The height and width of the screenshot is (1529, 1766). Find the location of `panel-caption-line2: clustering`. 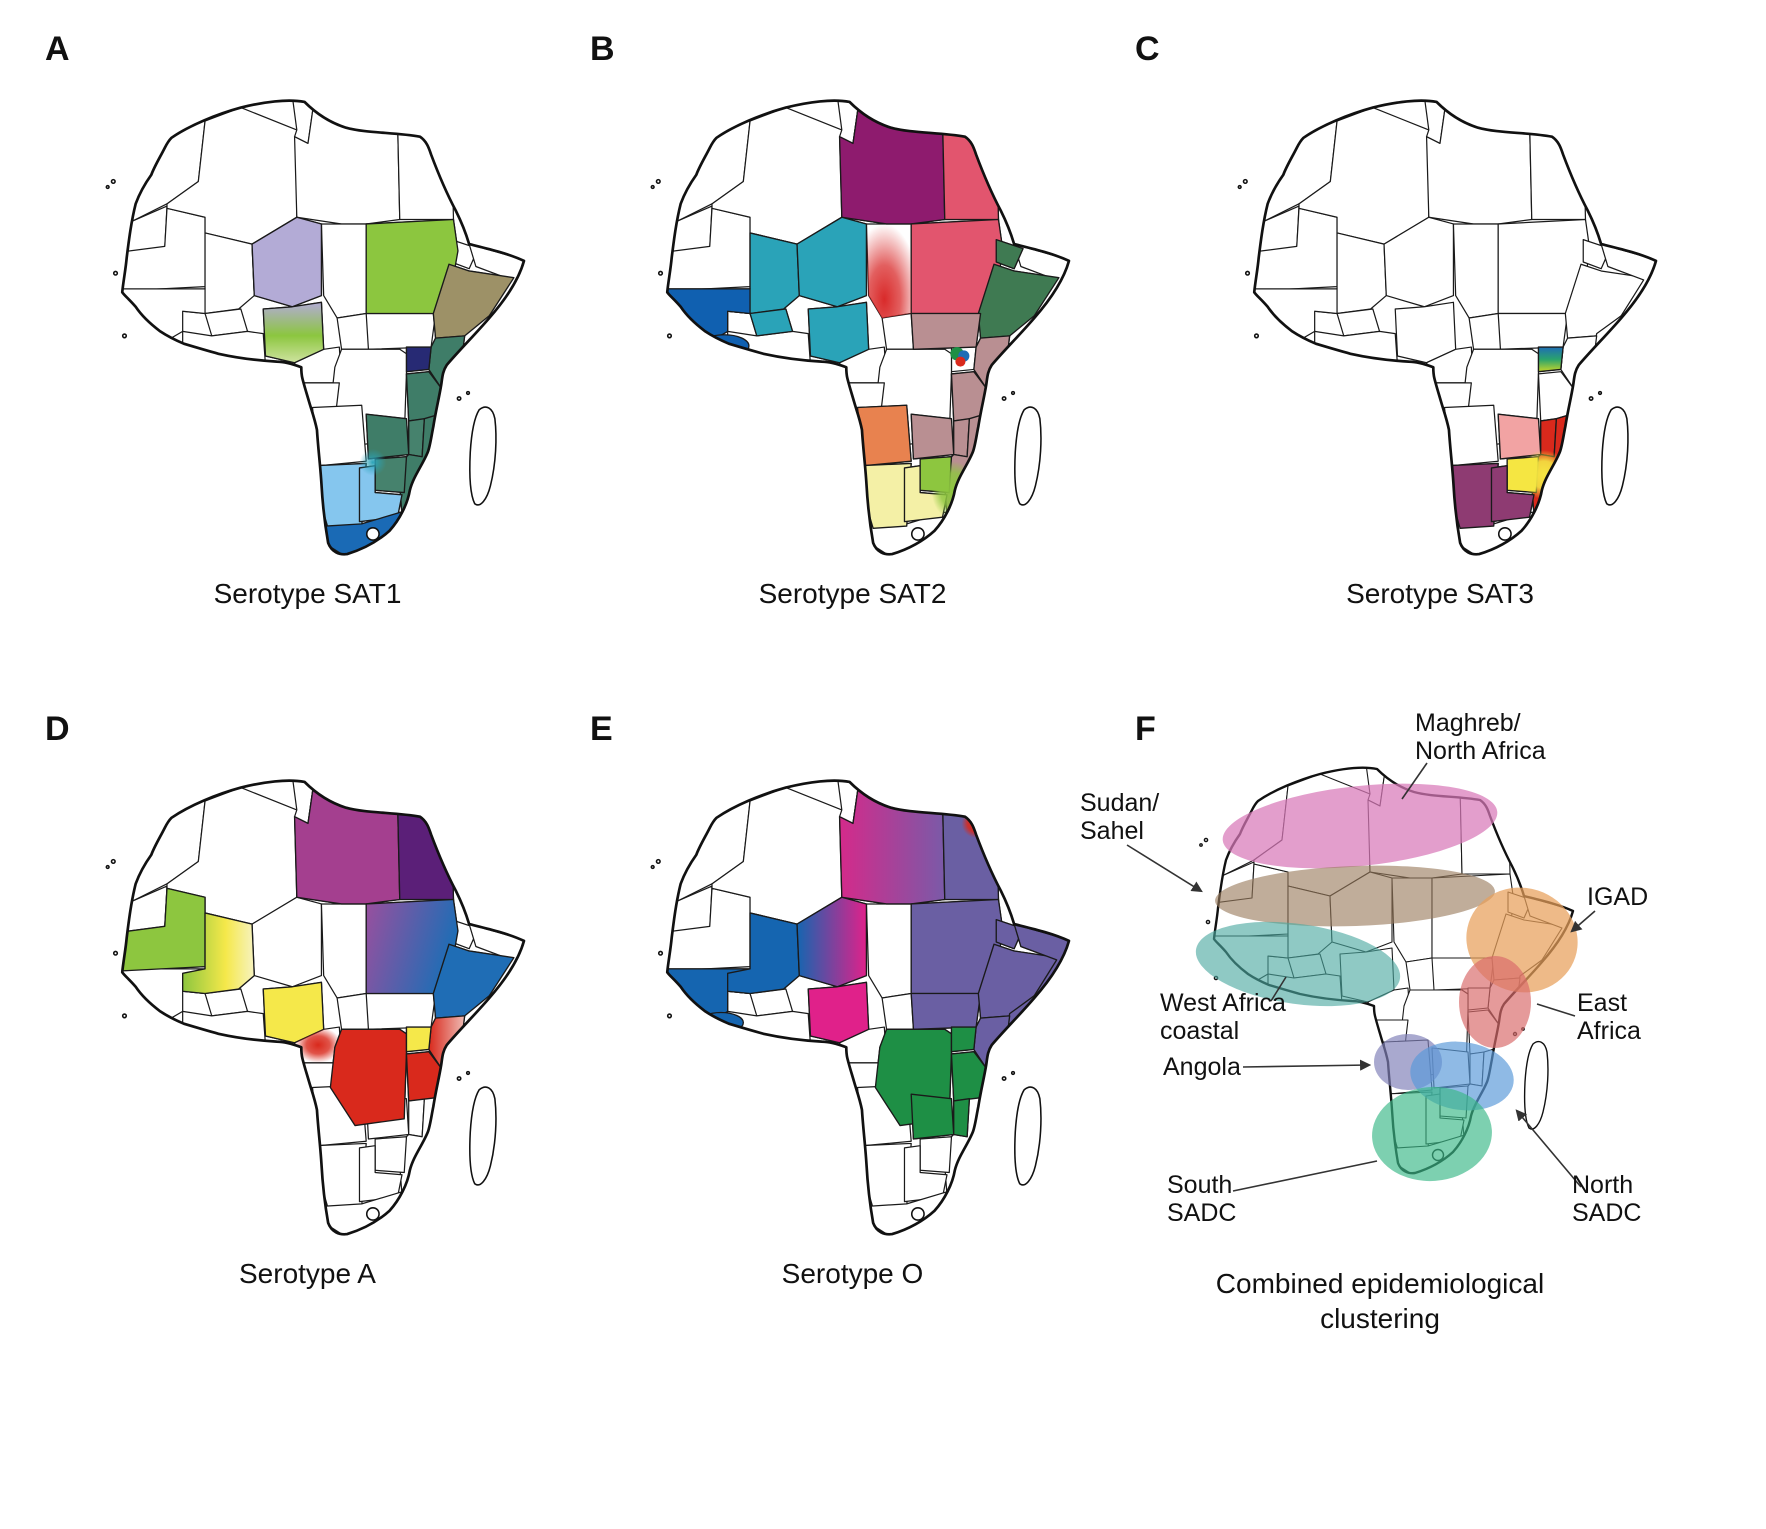

panel-caption-line2: clustering is located at coordinates (1380, 1318).